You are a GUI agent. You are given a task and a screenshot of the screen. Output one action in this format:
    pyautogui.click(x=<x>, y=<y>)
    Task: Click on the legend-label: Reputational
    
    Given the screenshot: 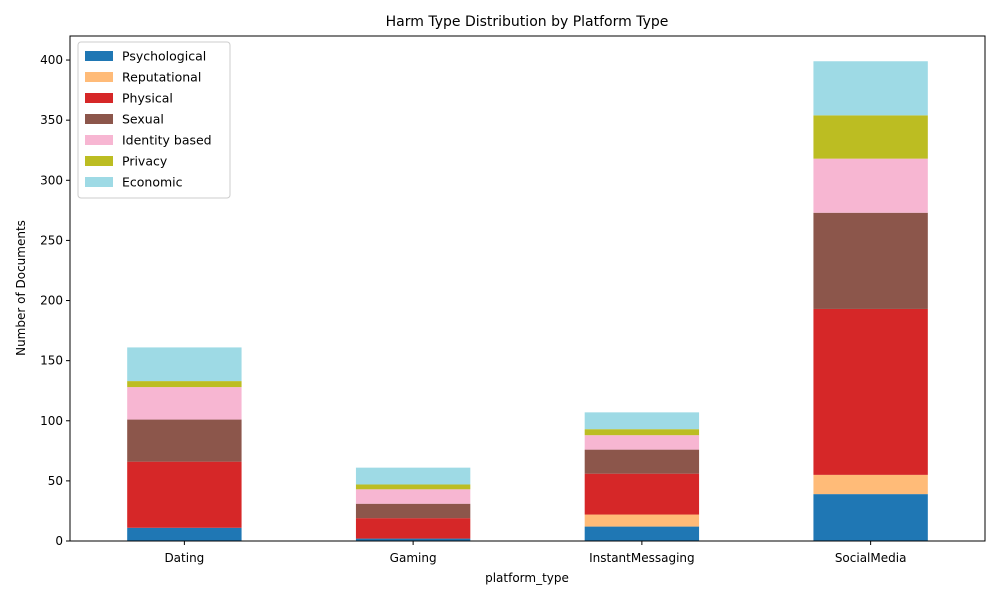 What is the action you would take?
    pyautogui.click(x=161, y=77)
    